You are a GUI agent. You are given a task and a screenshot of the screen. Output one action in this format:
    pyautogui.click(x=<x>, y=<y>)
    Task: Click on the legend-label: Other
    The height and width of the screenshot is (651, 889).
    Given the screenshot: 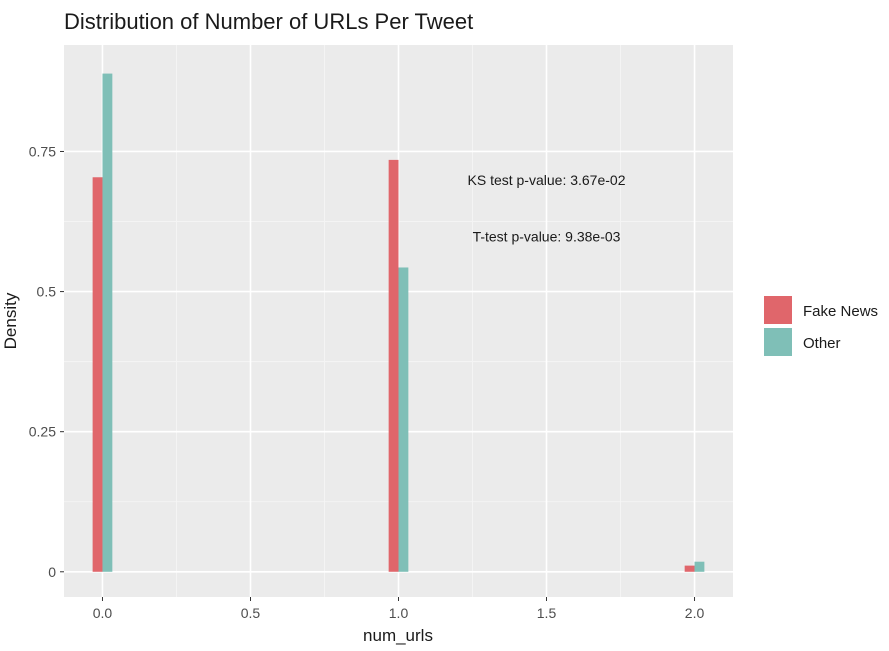 What is the action you would take?
    pyautogui.click(x=822, y=343)
    